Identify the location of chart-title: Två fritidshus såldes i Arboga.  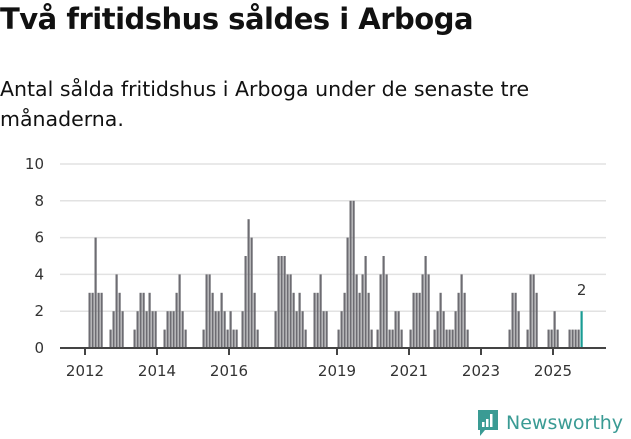
(237, 19).